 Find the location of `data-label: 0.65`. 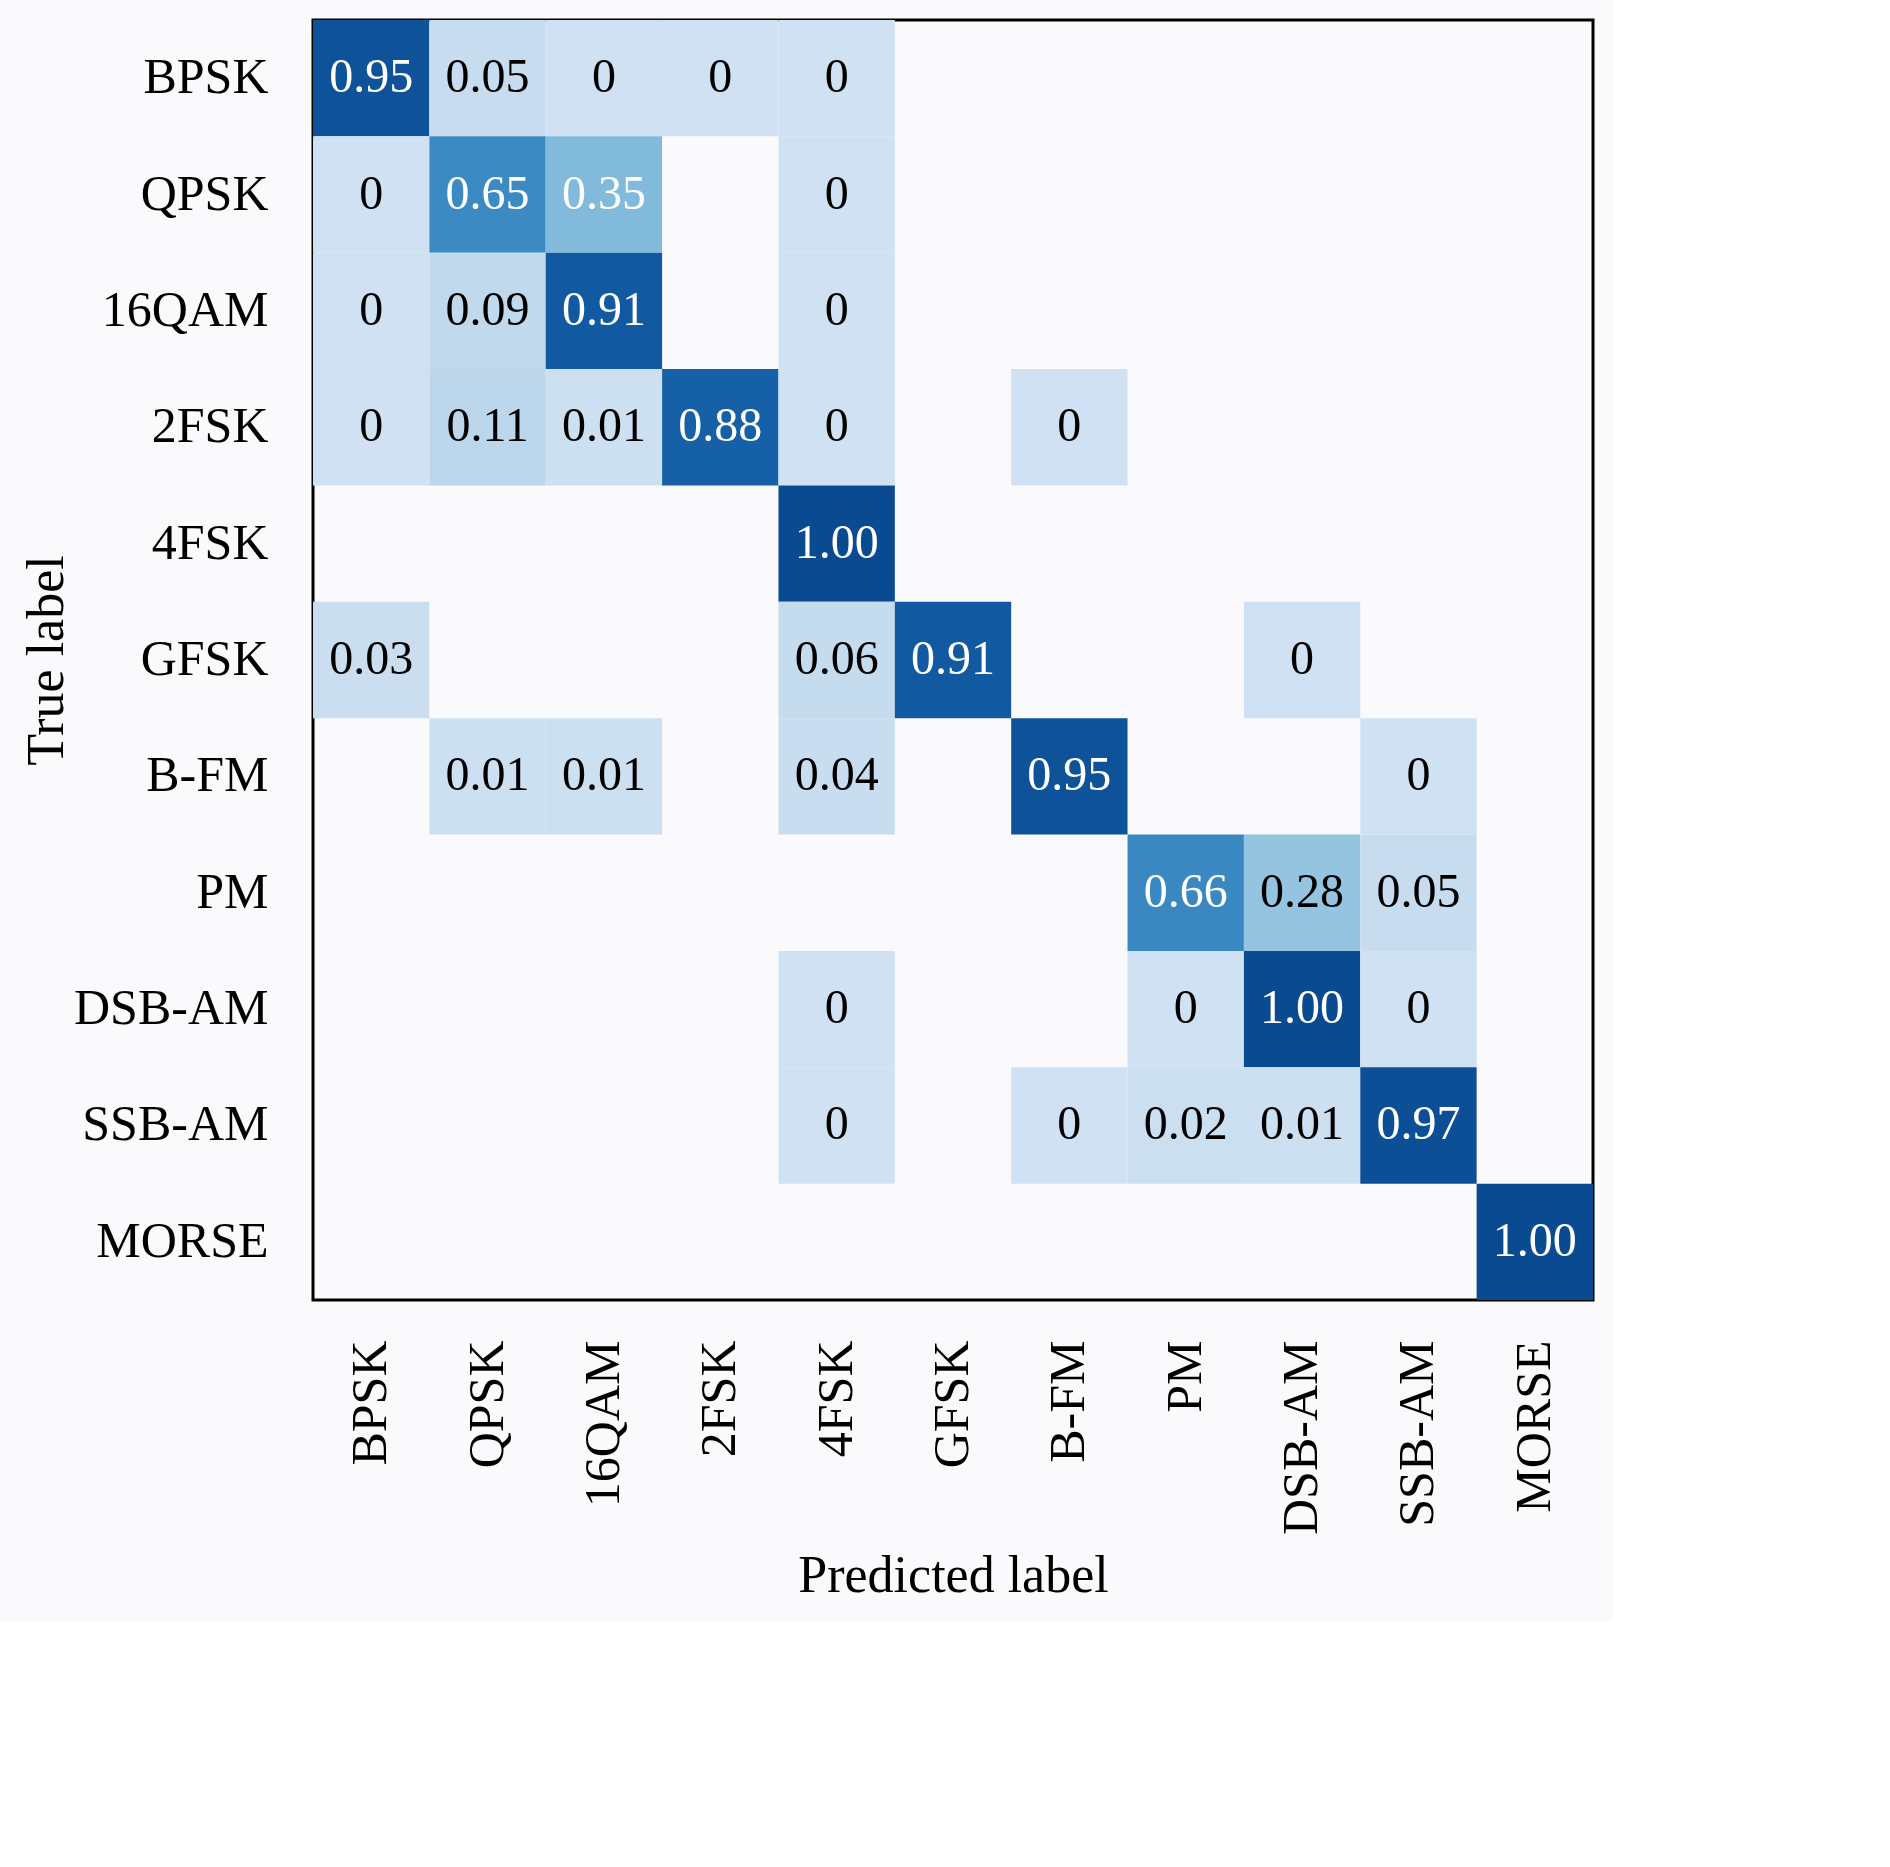

data-label: 0.65 is located at coordinates (487, 192).